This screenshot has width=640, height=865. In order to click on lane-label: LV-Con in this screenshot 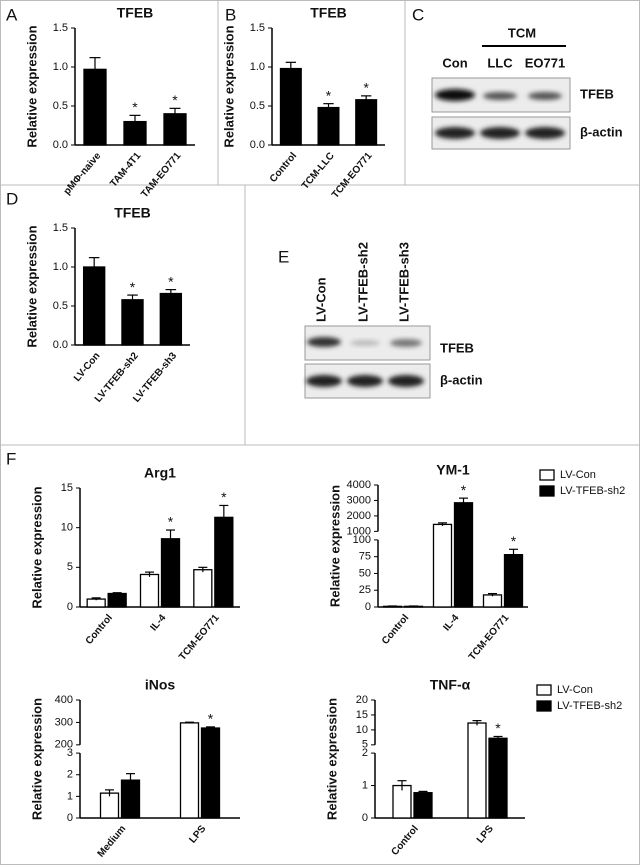, I will do `click(320, 299)`.